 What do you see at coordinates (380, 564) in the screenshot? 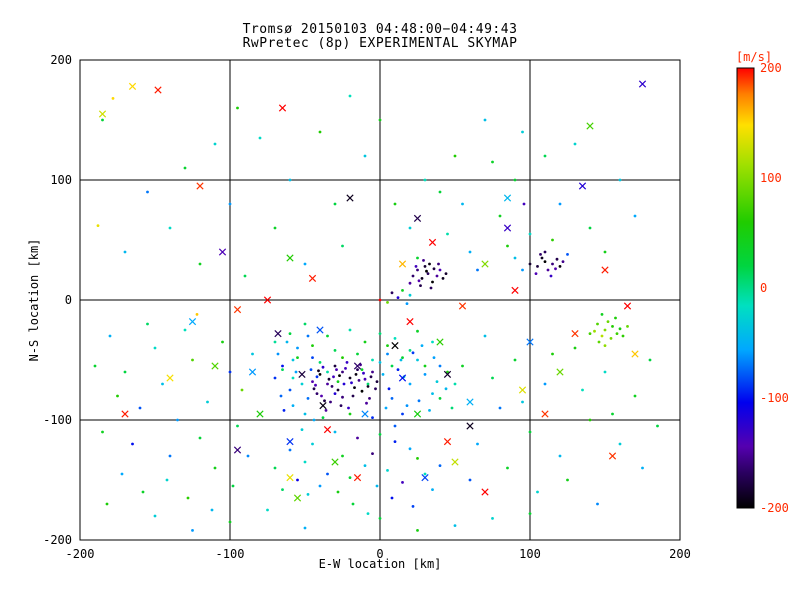
I see `x-axis-label: E-W location [km]` at bounding box center [380, 564].